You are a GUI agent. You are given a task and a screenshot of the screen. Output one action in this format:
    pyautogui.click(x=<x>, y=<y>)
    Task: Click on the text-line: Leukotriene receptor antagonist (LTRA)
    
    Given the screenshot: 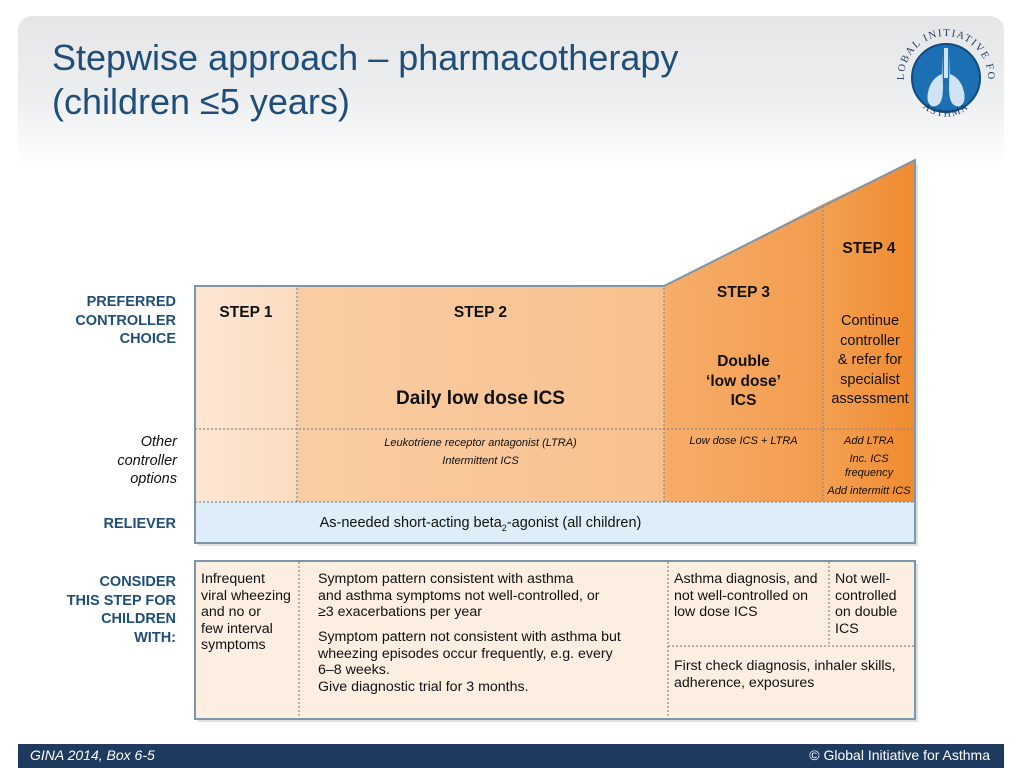 What is the action you would take?
    pyautogui.click(x=480, y=443)
    